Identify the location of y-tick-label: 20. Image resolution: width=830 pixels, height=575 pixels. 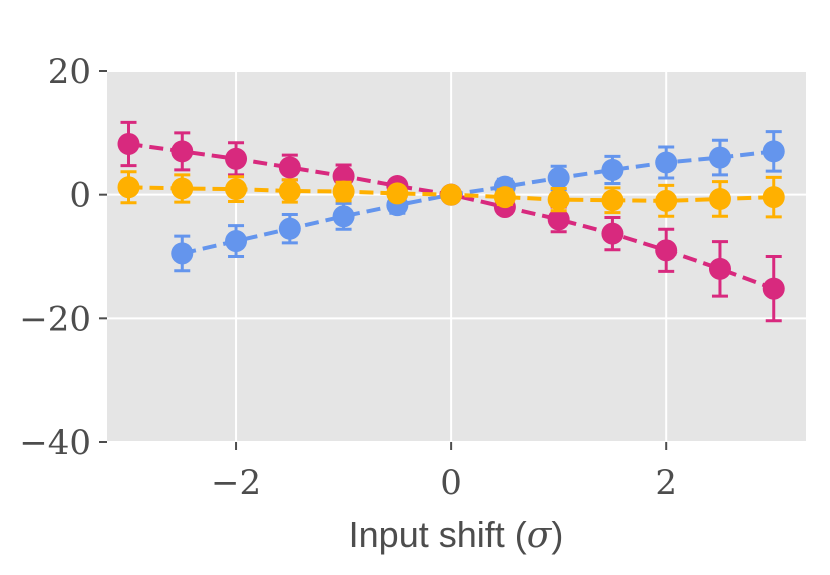
(69, 72).